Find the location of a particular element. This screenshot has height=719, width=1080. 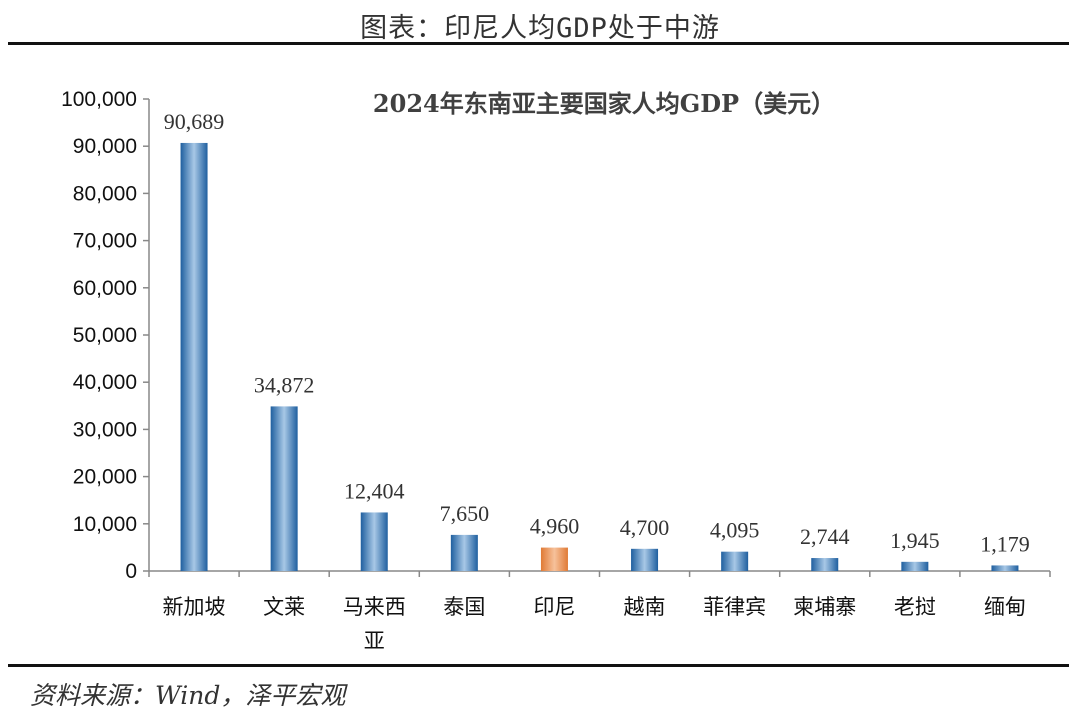

y-tick-label: 40,000 is located at coordinates (105, 382).